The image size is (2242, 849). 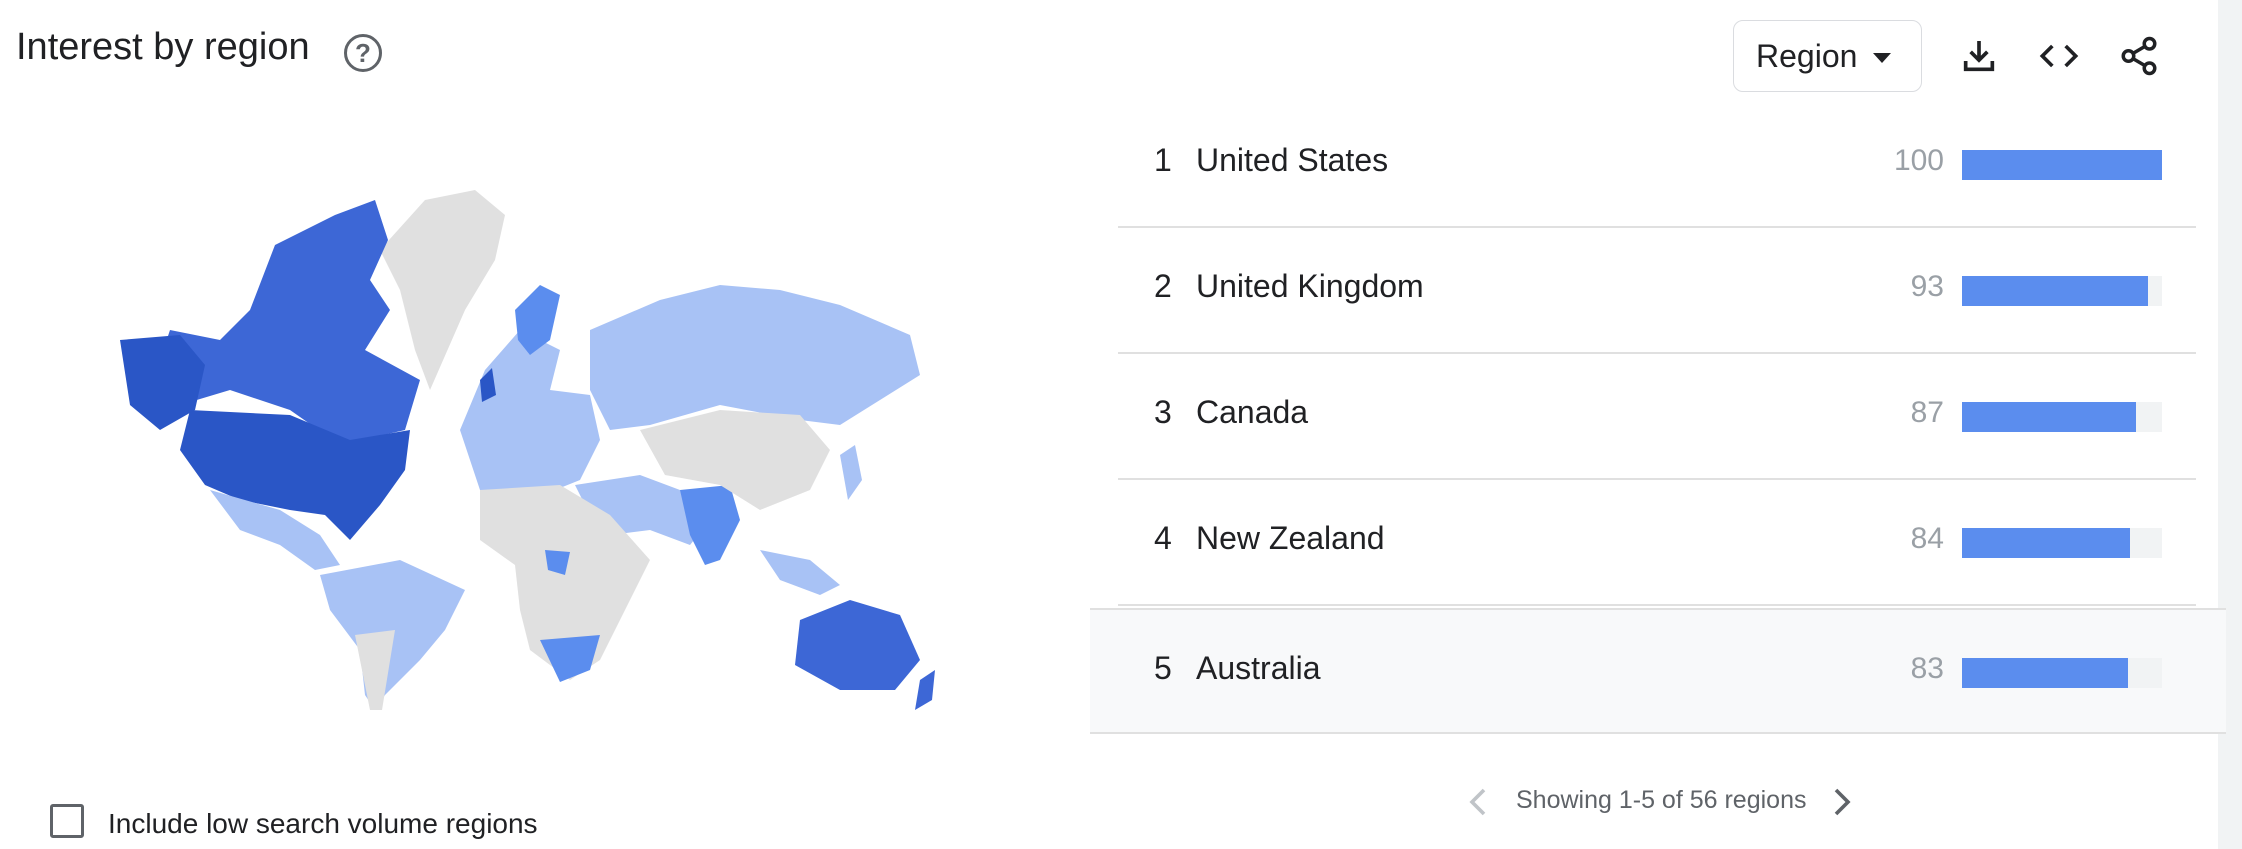 I want to click on usa-region, so click(x=295, y=475).